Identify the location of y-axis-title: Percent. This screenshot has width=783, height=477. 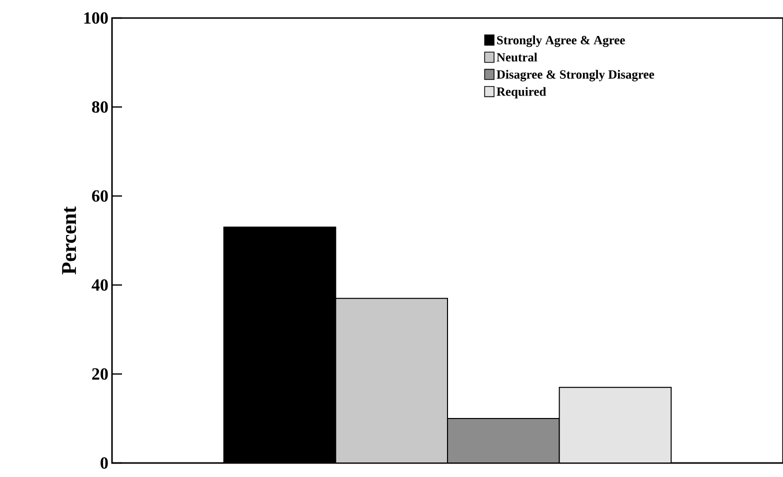
(69, 240).